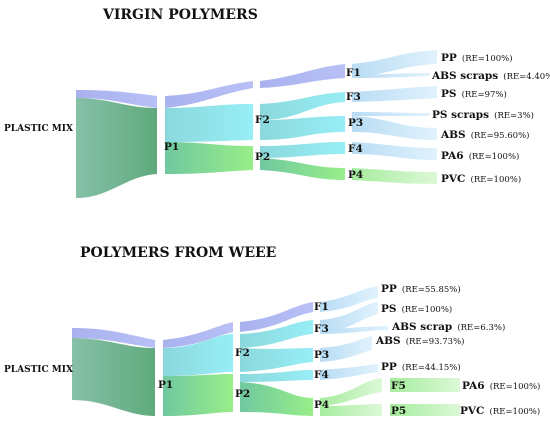  What do you see at coordinates (448, 324) in the screenshot?
I see `output-abs-scrap: ABS scrap (RE=6.3%)` at bounding box center [448, 324].